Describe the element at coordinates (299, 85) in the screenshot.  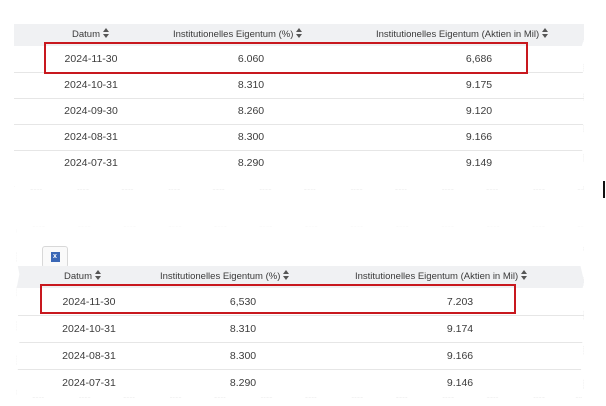
I see `table-row: 2024-10-31 8.310 9.175` at that location.